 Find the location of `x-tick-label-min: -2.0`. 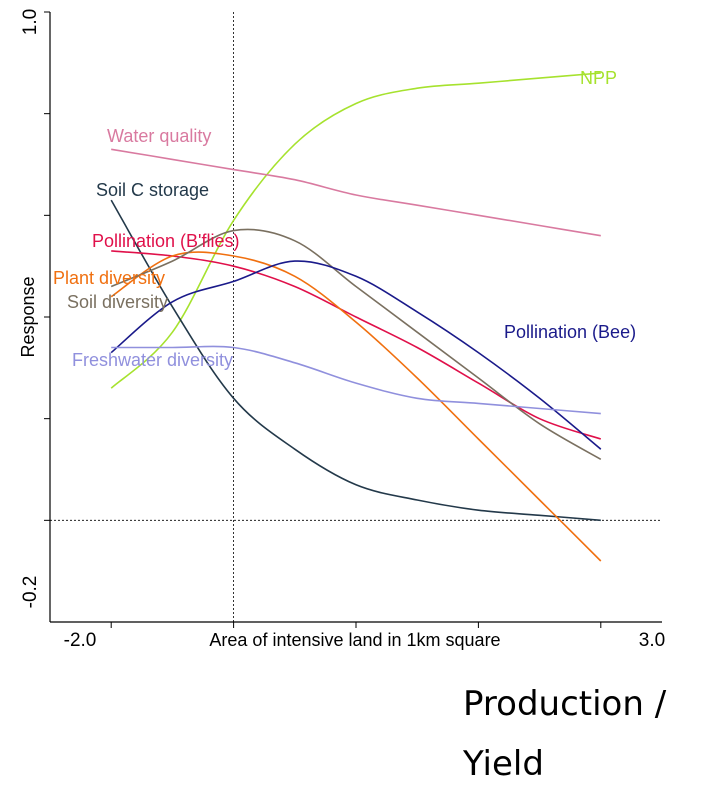

x-tick-label-min: -2.0 is located at coordinates (80, 640).